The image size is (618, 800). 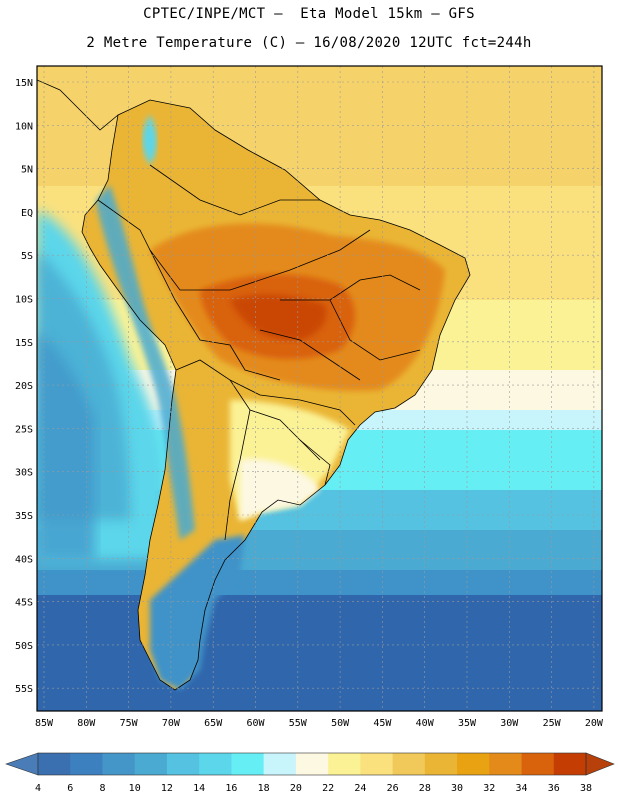 What do you see at coordinates (24, 646) in the screenshot?
I see `latitude-label: 50S` at bounding box center [24, 646].